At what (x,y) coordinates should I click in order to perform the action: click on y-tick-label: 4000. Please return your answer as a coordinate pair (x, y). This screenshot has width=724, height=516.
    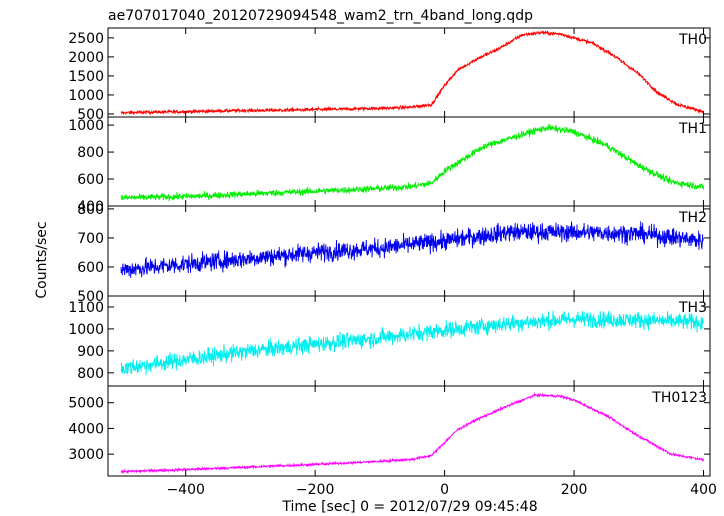
    Looking at the image, I should click on (86, 429).